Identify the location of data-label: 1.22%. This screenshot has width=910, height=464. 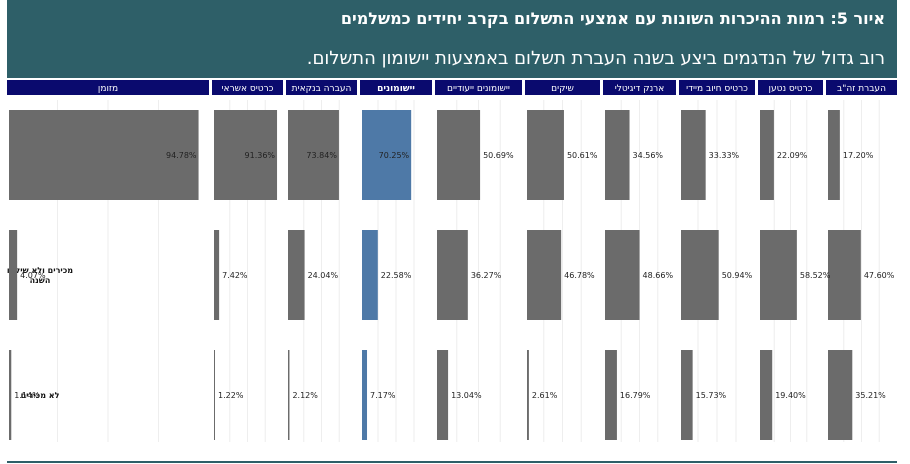
(231, 395).